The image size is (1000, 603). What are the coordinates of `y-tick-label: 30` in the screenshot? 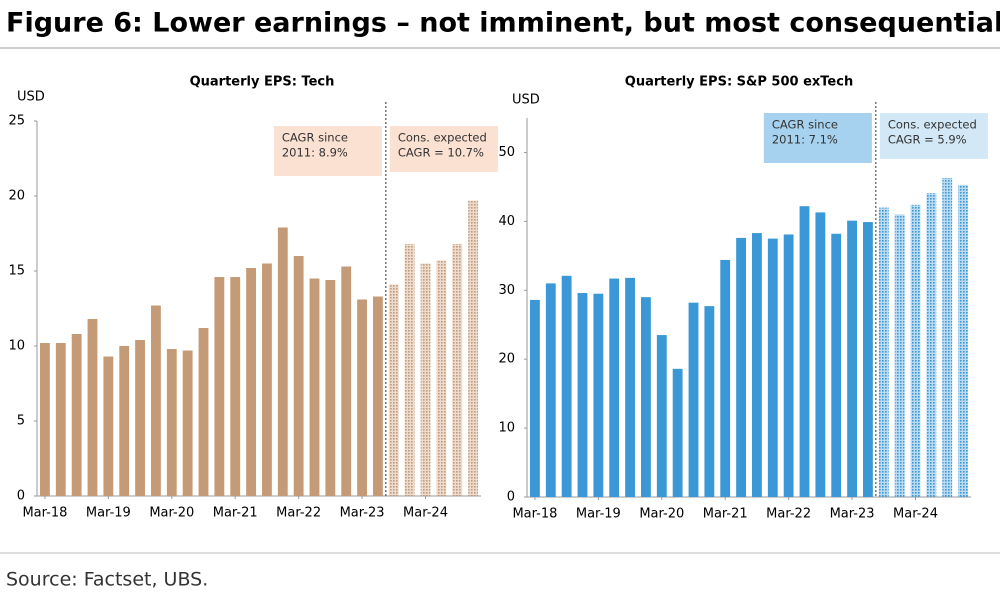 It's located at (506, 290).